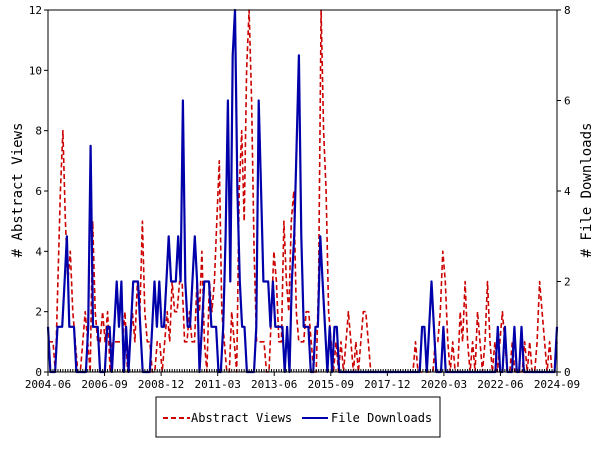 The image size is (600, 450). What do you see at coordinates (35, 70) in the screenshot?
I see `left-y-tick-label: 10` at bounding box center [35, 70].